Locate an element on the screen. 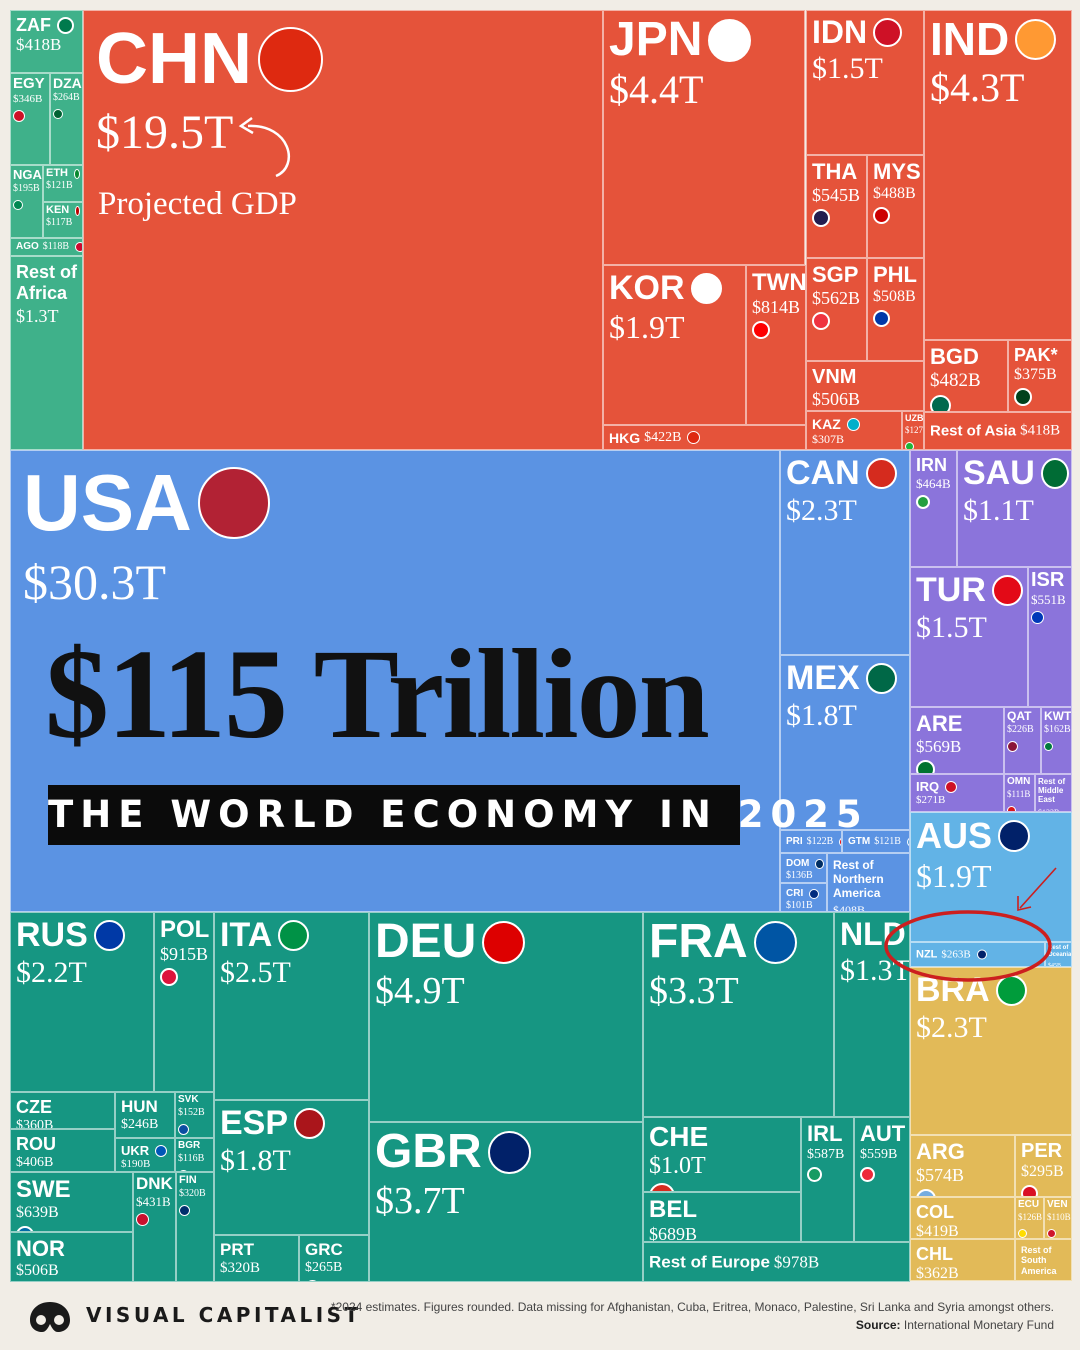 This screenshot has height=1350, width=1080. cell-title-row: KAZ is located at coordinates (855, 424).